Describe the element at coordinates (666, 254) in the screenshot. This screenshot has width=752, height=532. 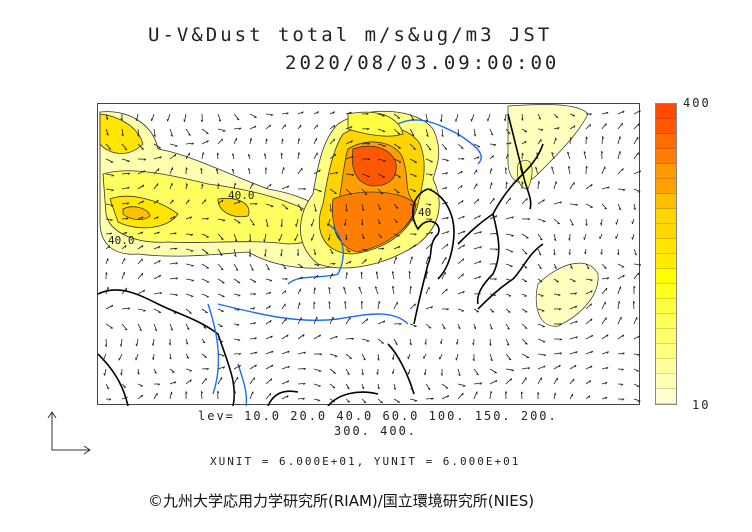
I see `colorbar` at that location.